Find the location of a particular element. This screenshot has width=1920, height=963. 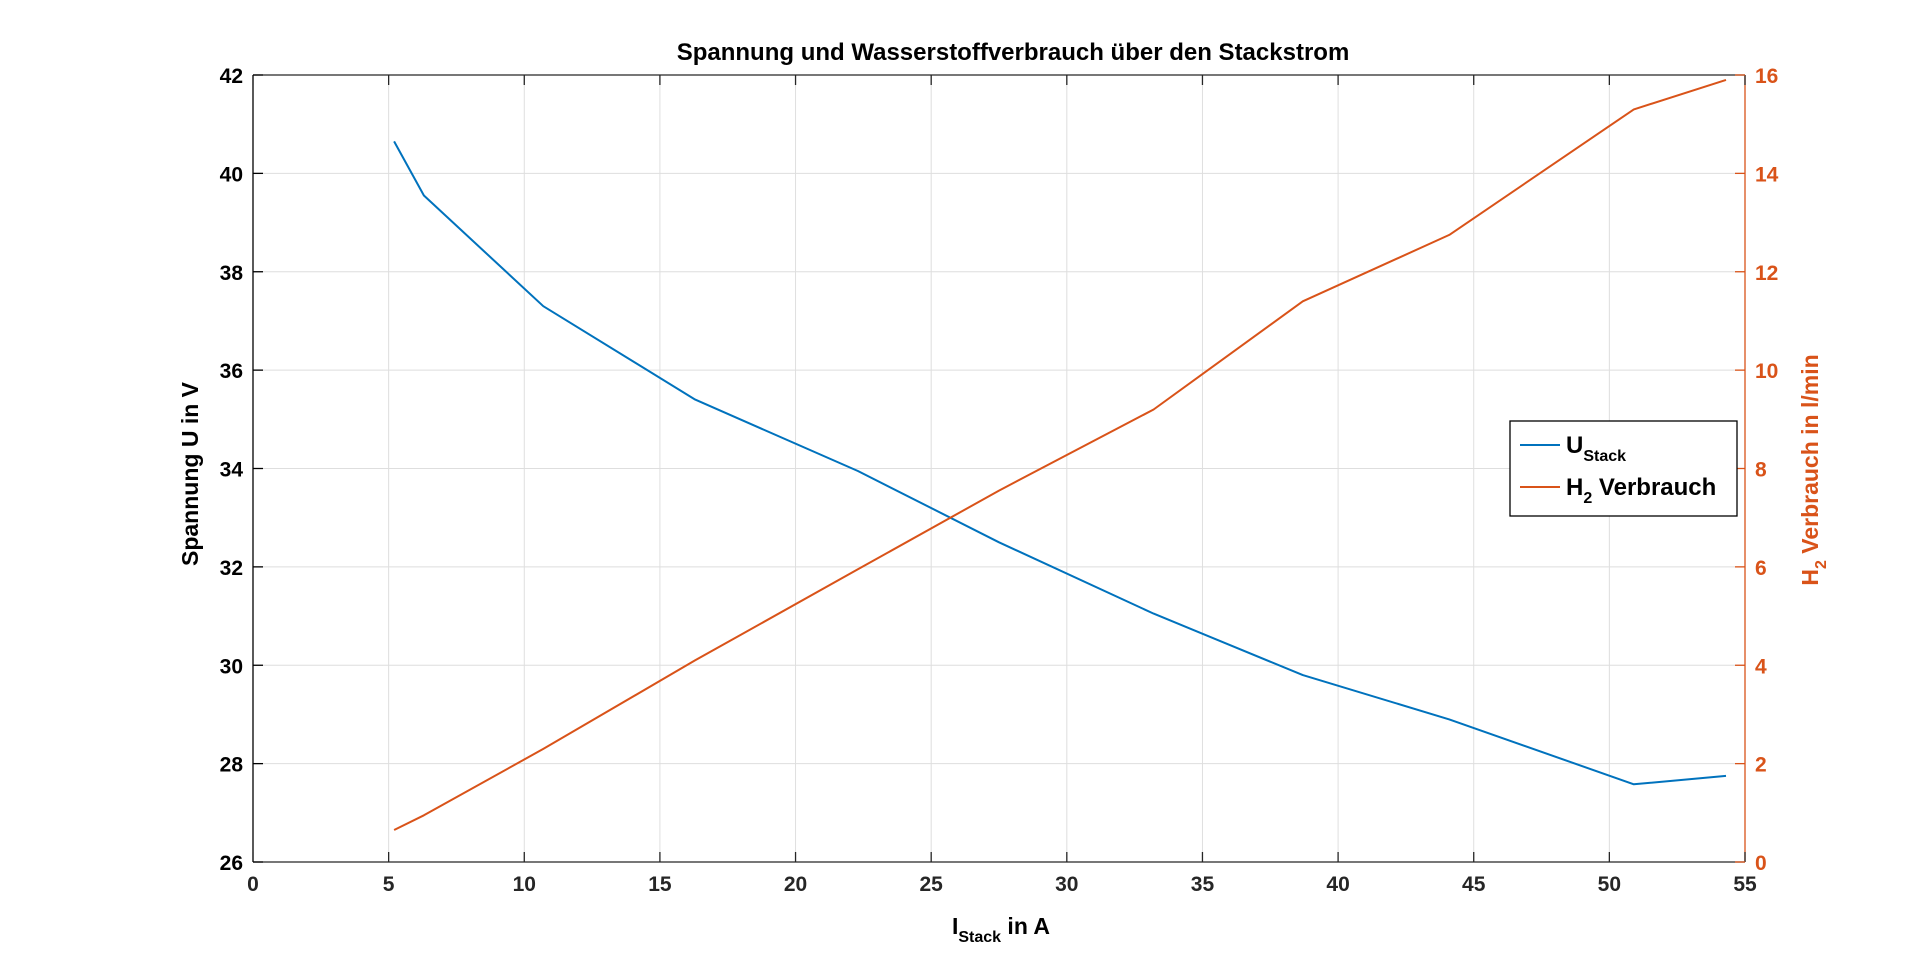

y-right-tick-label: 10 is located at coordinates (1766, 371).